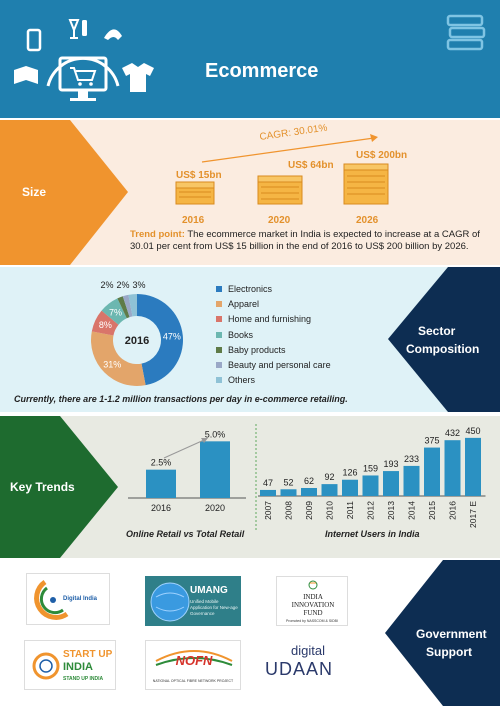 The image size is (500, 706). Describe the element at coordinates (170, 602) in the screenshot. I see `umang-globe-icon` at that location.